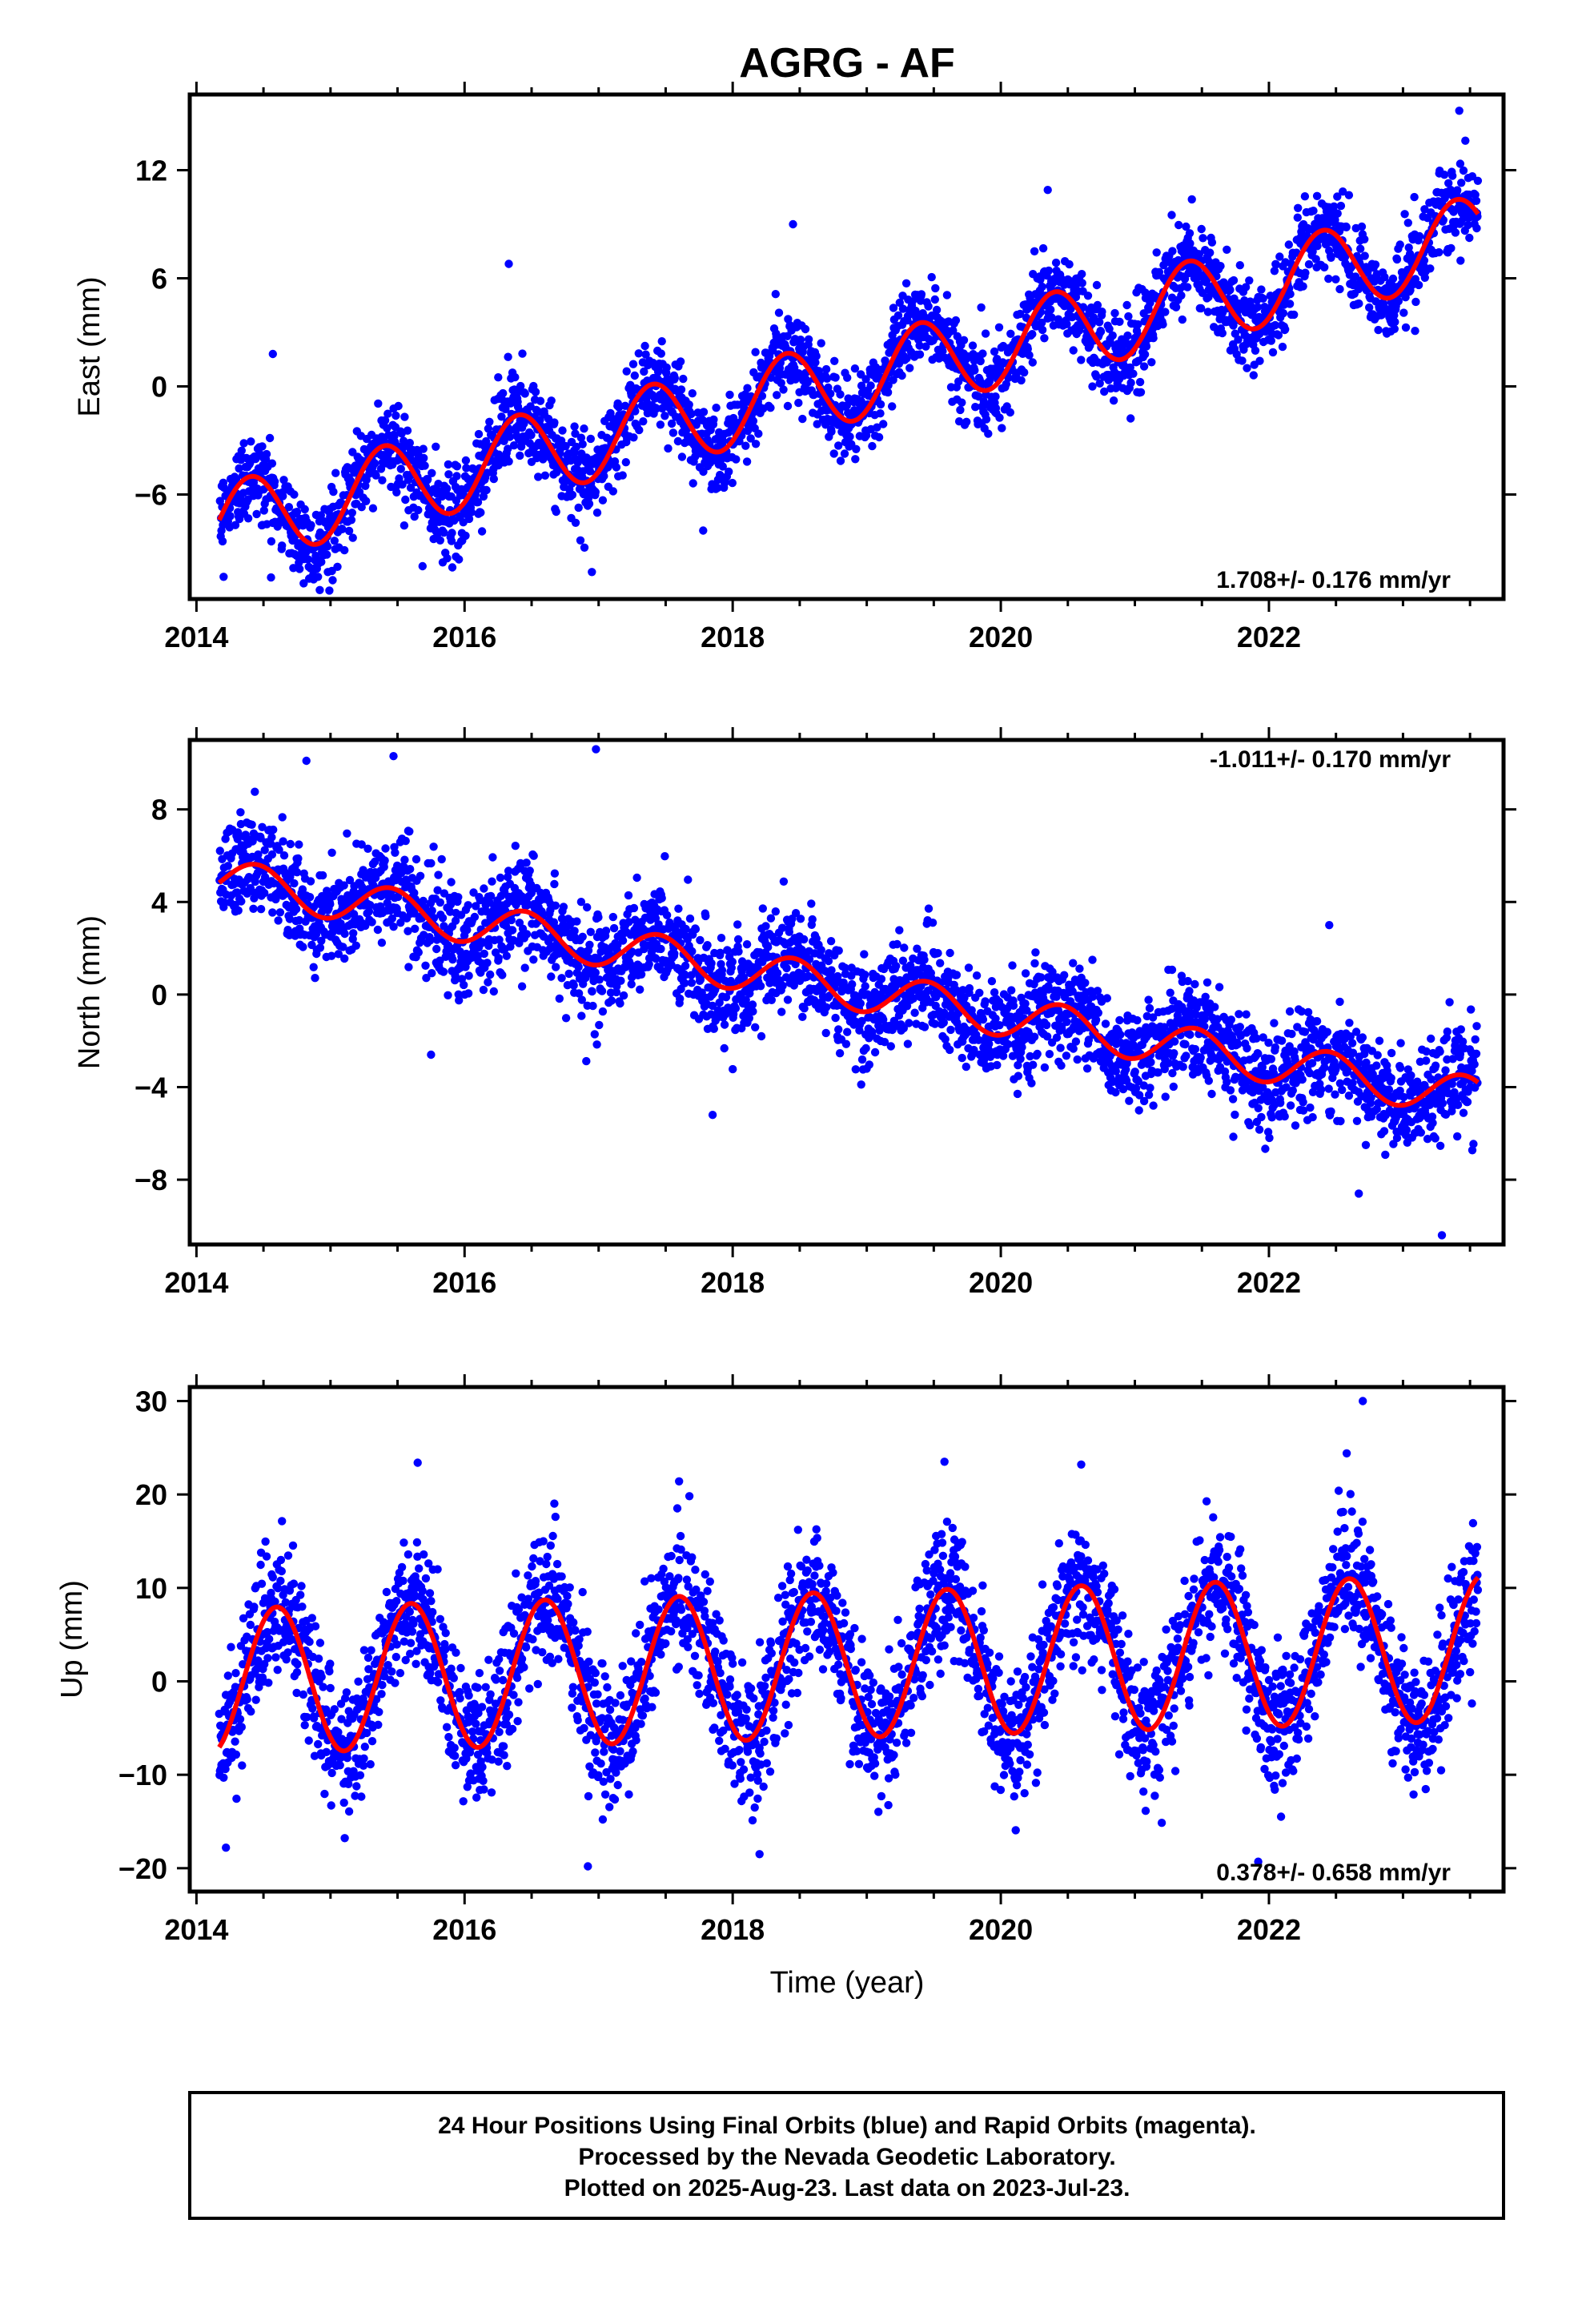 The width and height of the screenshot is (1582, 2324). What do you see at coordinates (793, 224) in the screenshot?
I see `data-point-outlier` at bounding box center [793, 224].